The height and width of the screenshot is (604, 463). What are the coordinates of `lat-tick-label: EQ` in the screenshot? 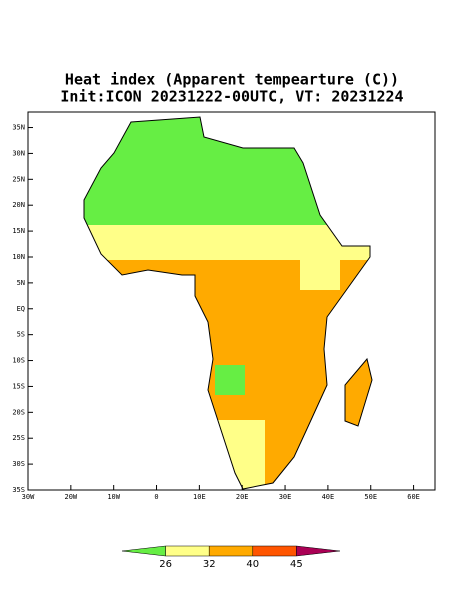 It's located at (21, 309).